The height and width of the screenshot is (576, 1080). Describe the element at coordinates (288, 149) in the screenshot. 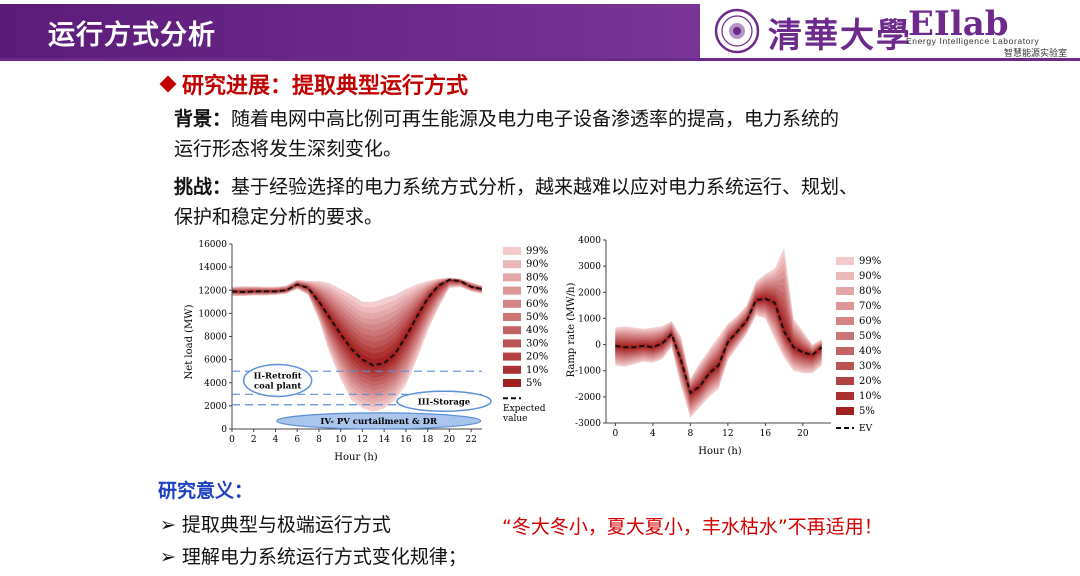

I see `background-text-2: 运行形态将发生深刻变化。` at that location.